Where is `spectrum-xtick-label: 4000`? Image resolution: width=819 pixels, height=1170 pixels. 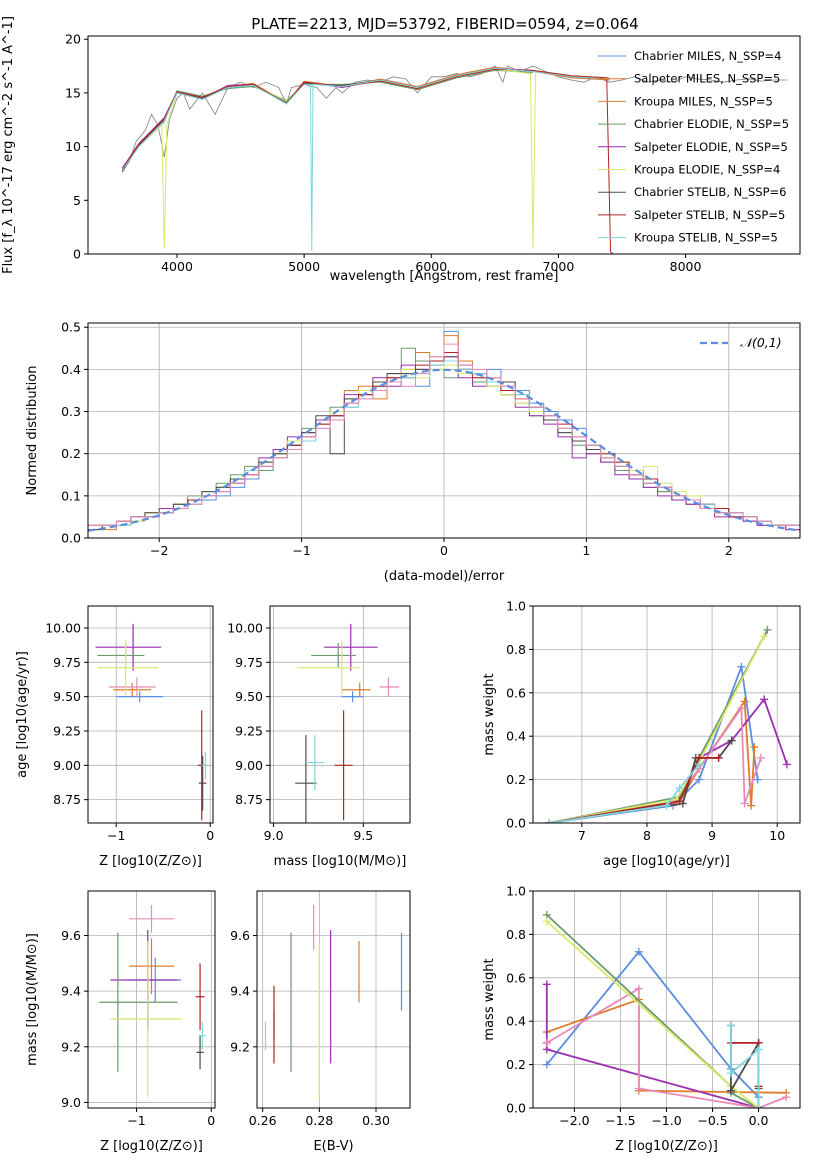 spectrum-xtick-label: 4000 is located at coordinates (177, 266).